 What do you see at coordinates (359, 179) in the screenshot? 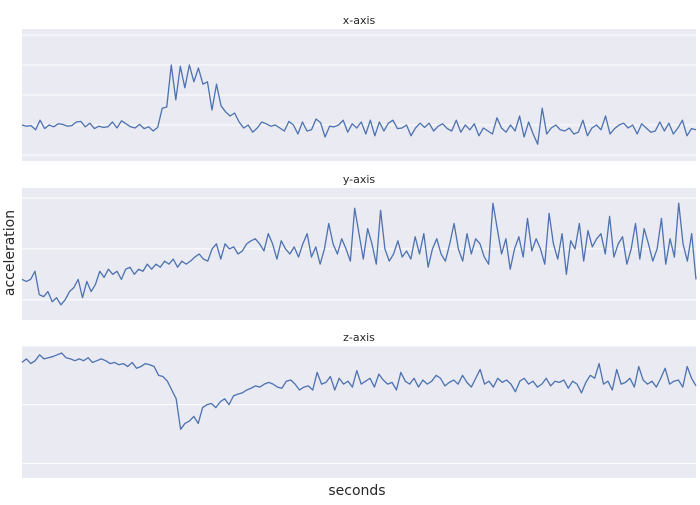
I see `subplot-title: y-axis` at bounding box center [359, 179].